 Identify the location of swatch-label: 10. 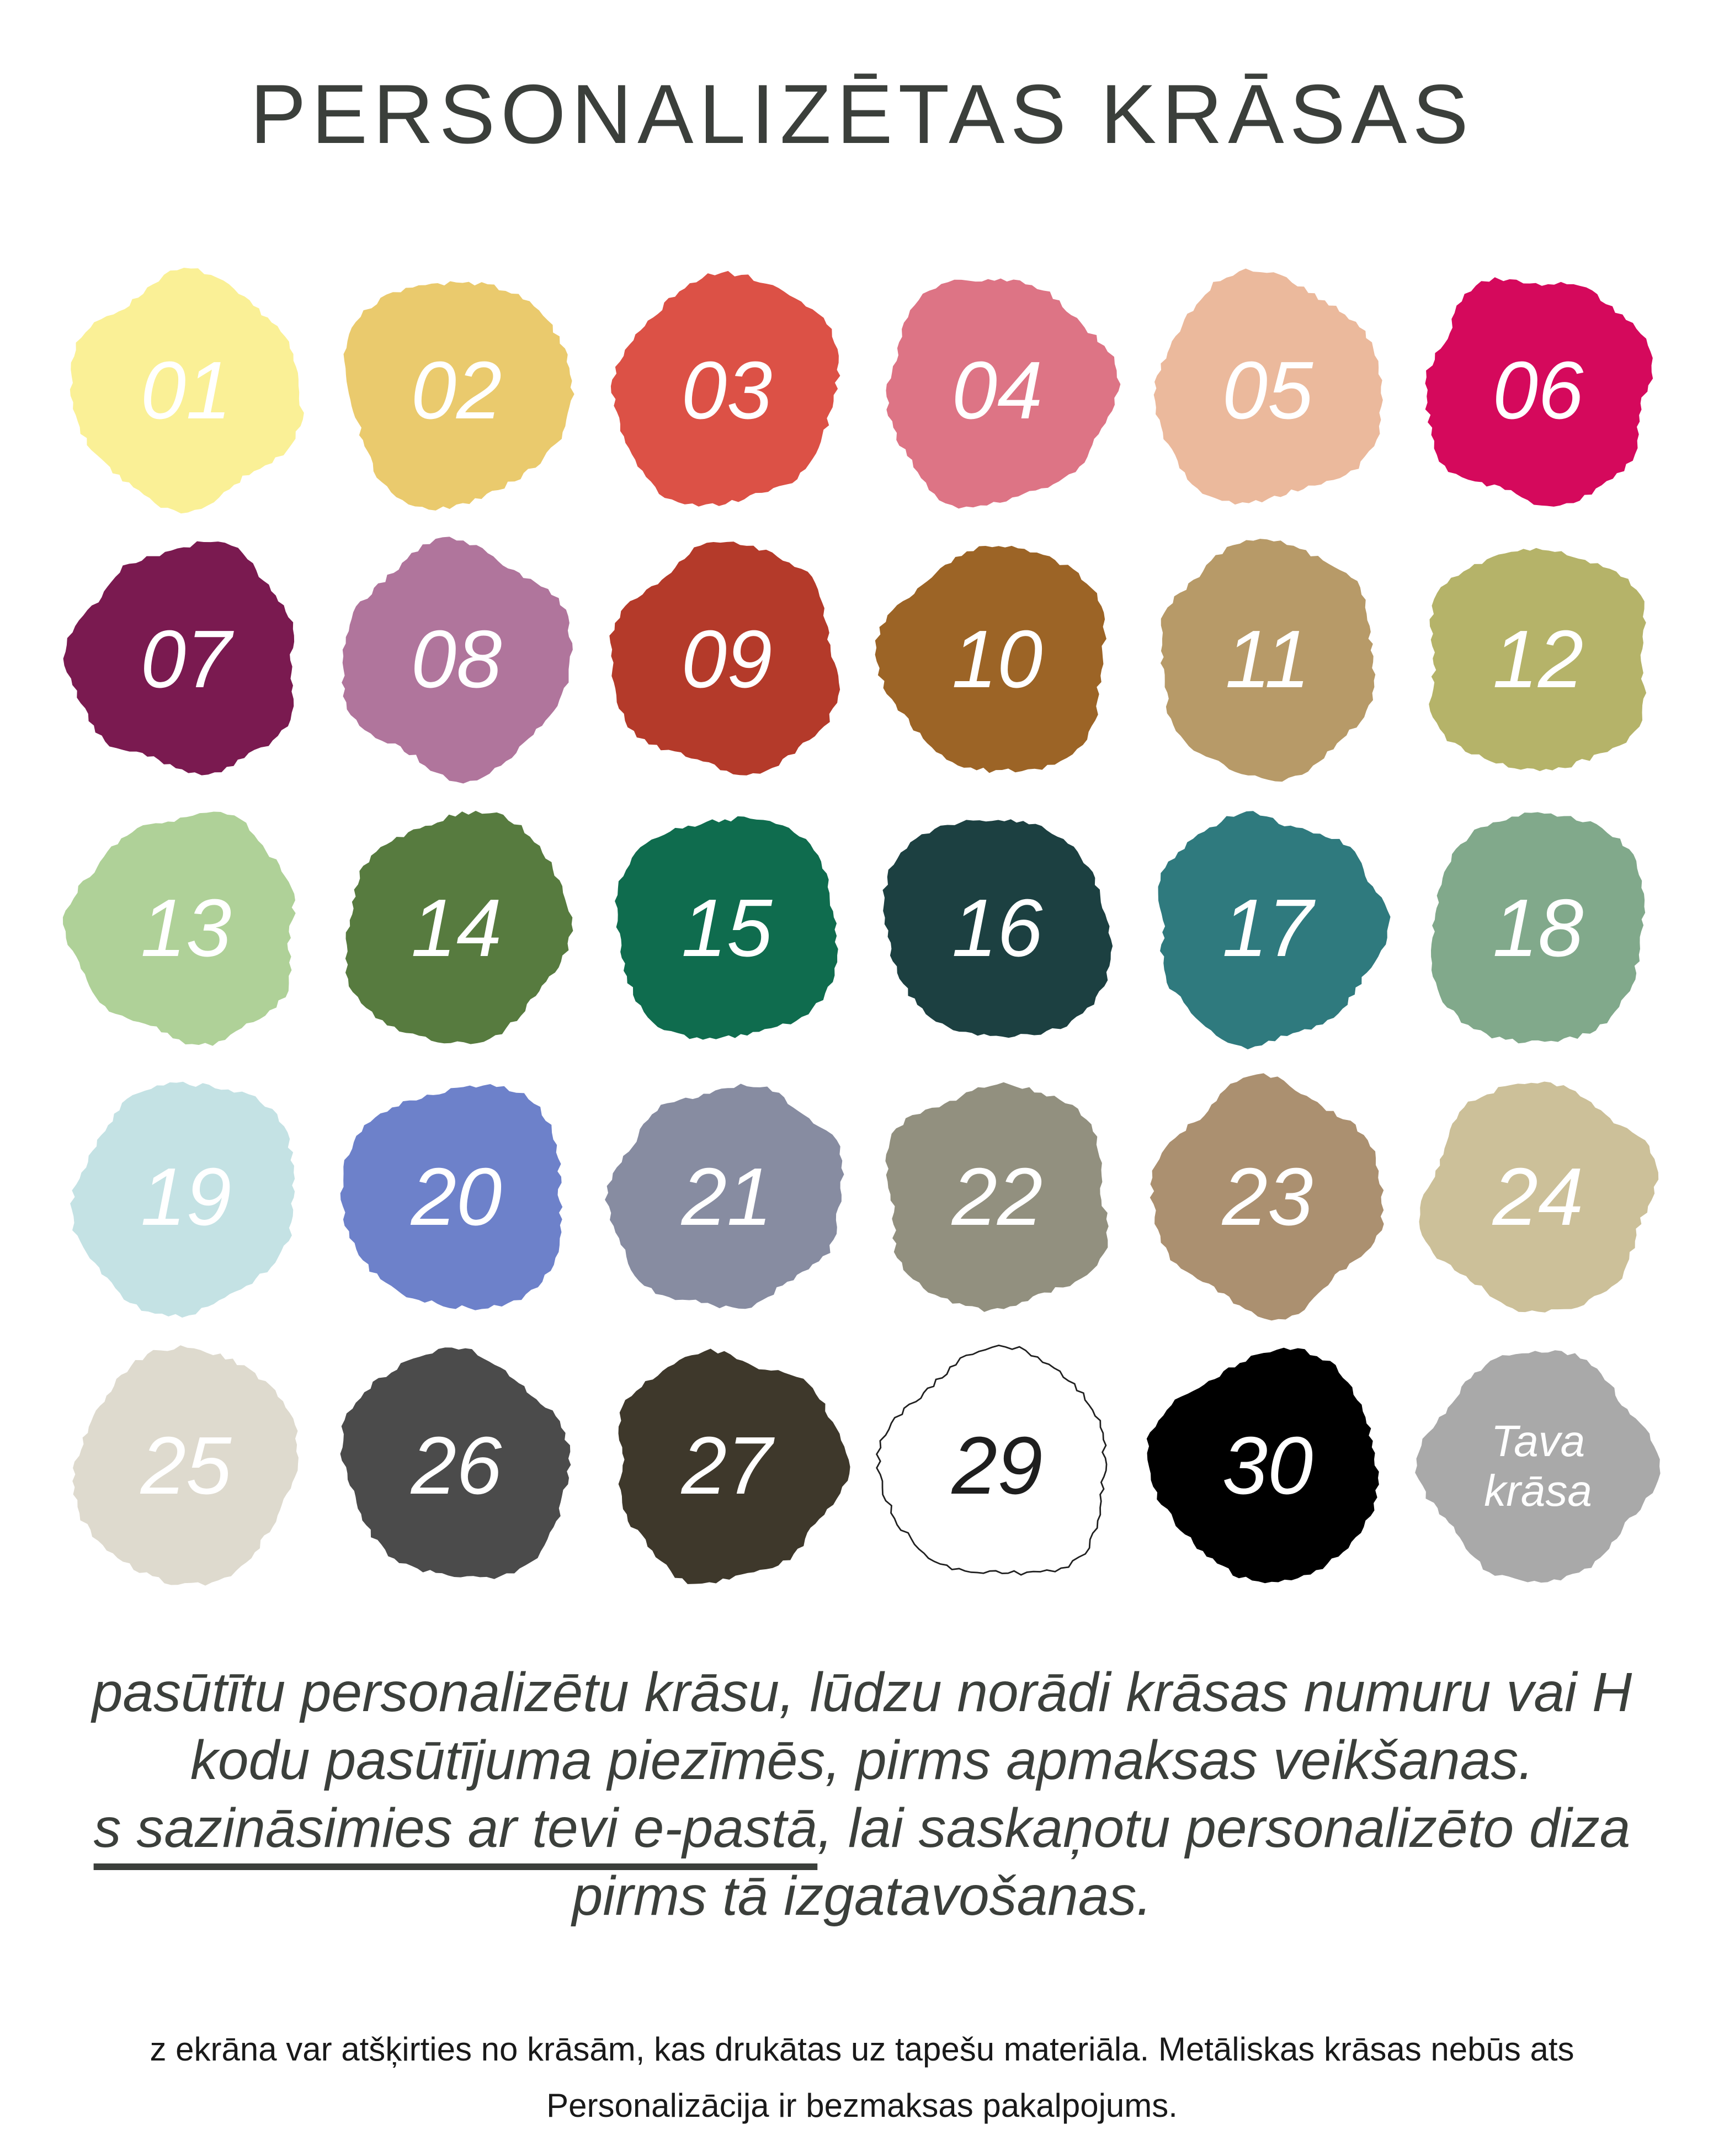
(997, 660).